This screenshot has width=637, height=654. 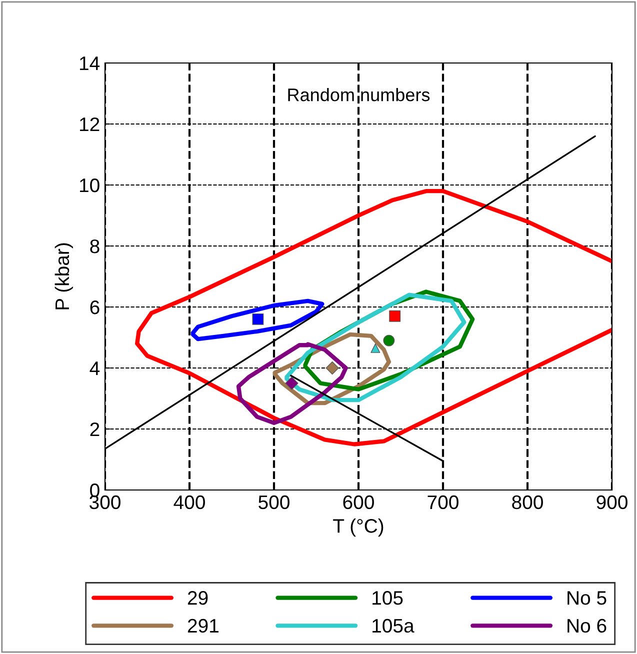 What do you see at coordinates (105, 502) in the screenshot?
I see `x-tick-label: 300` at bounding box center [105, 502].